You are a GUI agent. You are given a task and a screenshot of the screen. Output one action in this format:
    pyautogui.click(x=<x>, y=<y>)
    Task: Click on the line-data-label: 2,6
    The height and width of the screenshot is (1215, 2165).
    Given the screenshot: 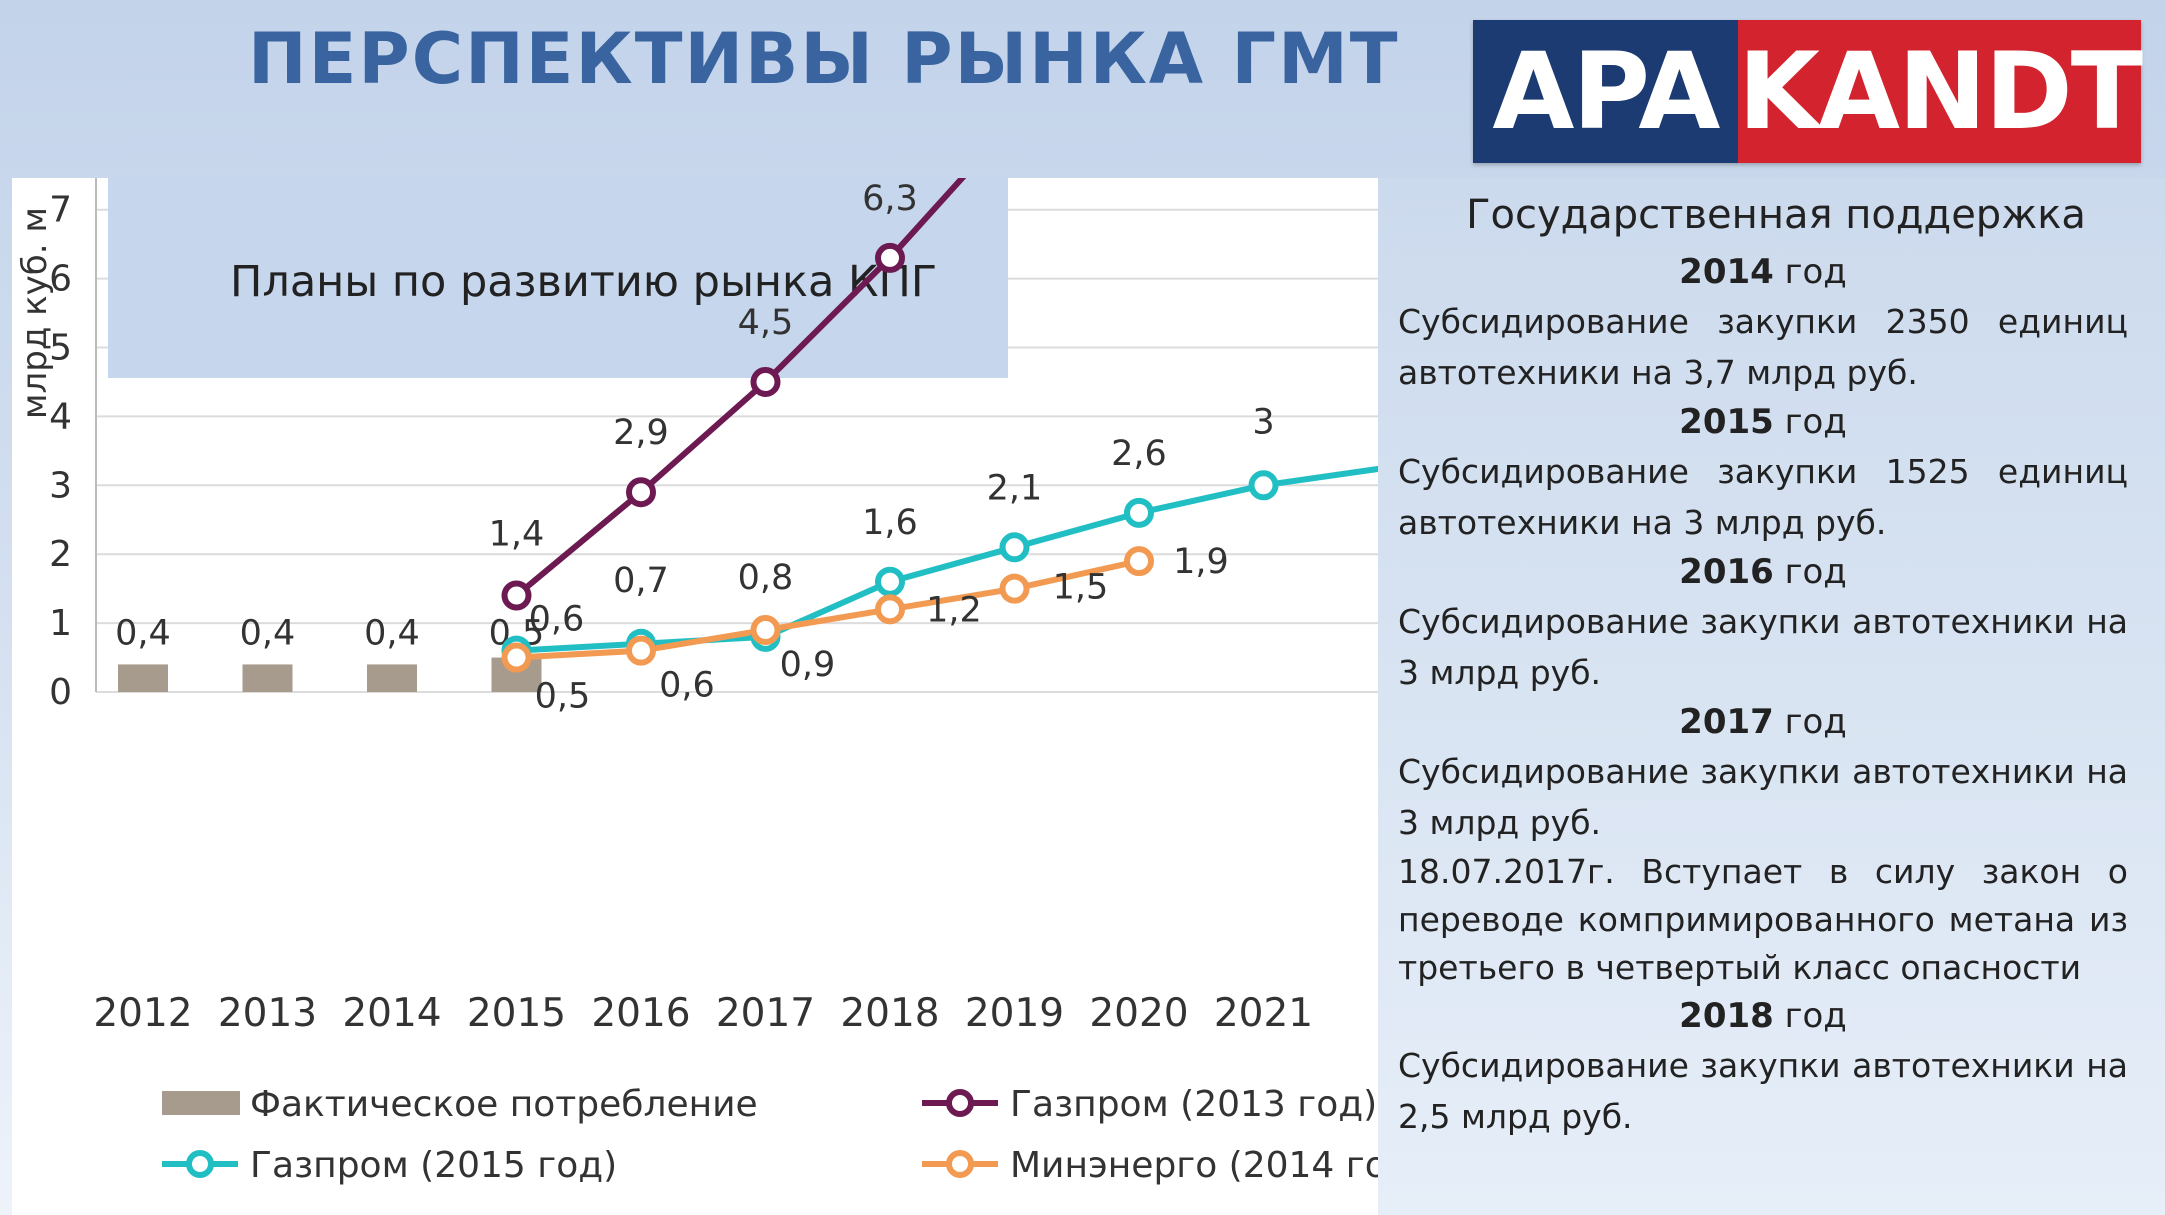 What is the action you would take?
    pyautogui.click(x=1139, y=454)
    